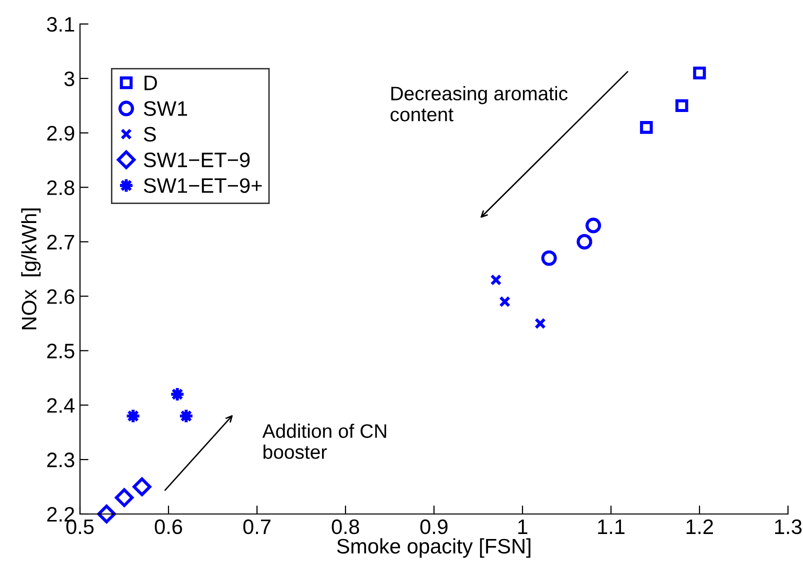  What do you see at coordinates (150, 83) in the screenshot?
I see `legend-label: D` at bounding box center [150, 83].